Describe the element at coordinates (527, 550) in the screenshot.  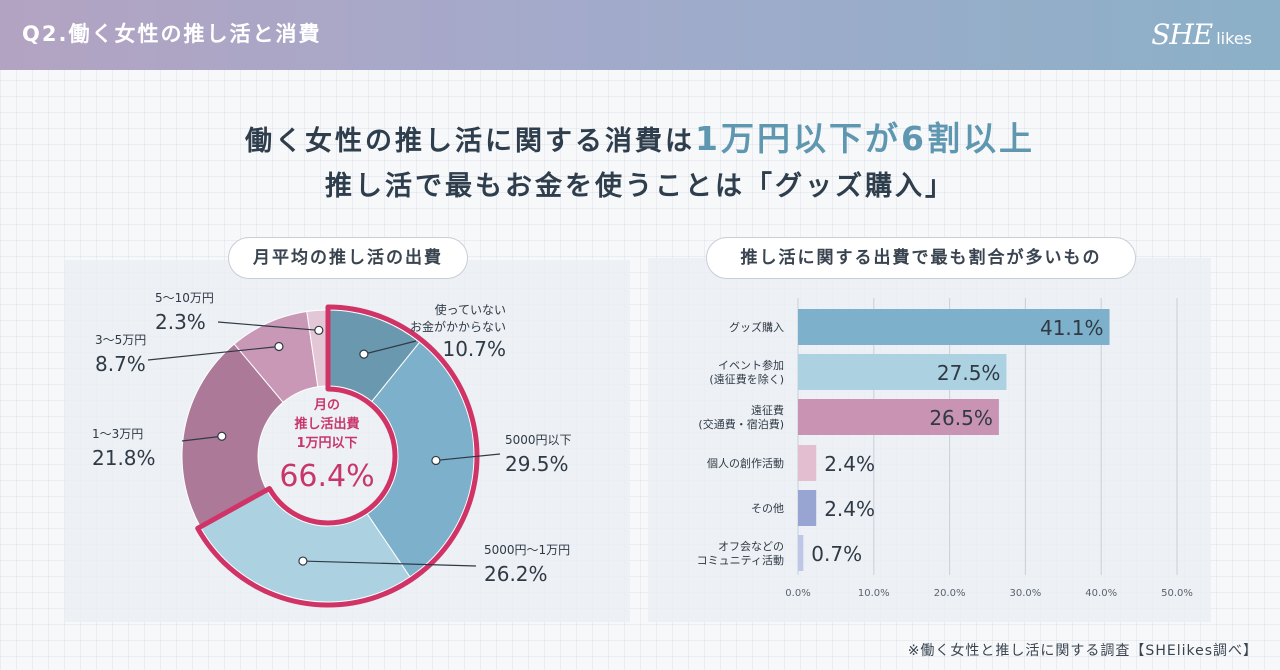
I see `pie-label-5000-10000-name: 5000円〜1万円` at that location.